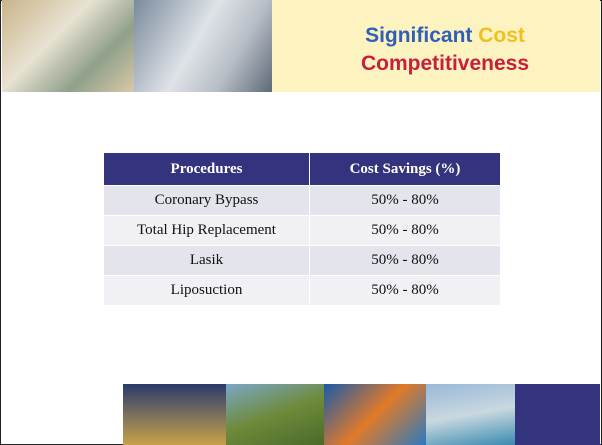 The width and height of the screenshot is (602, 445). I want to click on title-word: Cost, so click(501, 35).